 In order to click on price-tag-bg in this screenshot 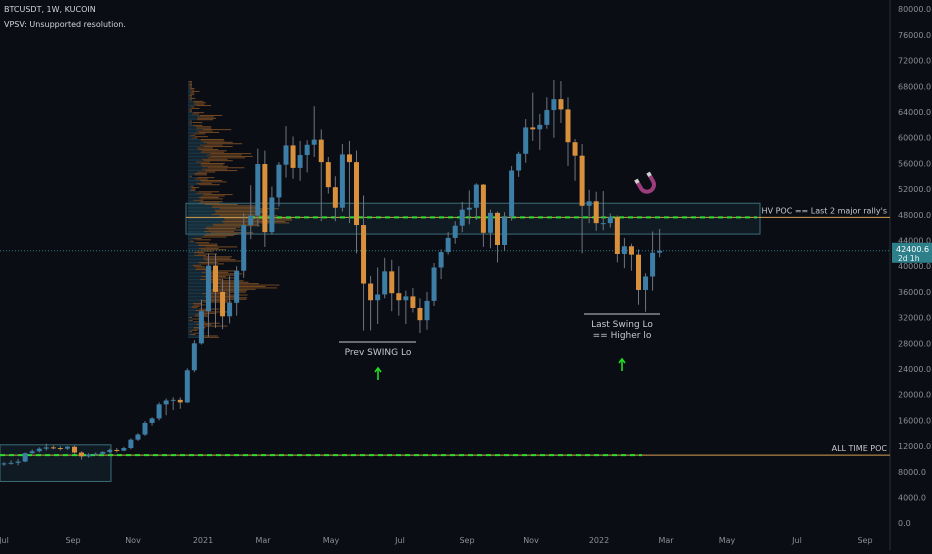, I will do `click(912, 252)`.